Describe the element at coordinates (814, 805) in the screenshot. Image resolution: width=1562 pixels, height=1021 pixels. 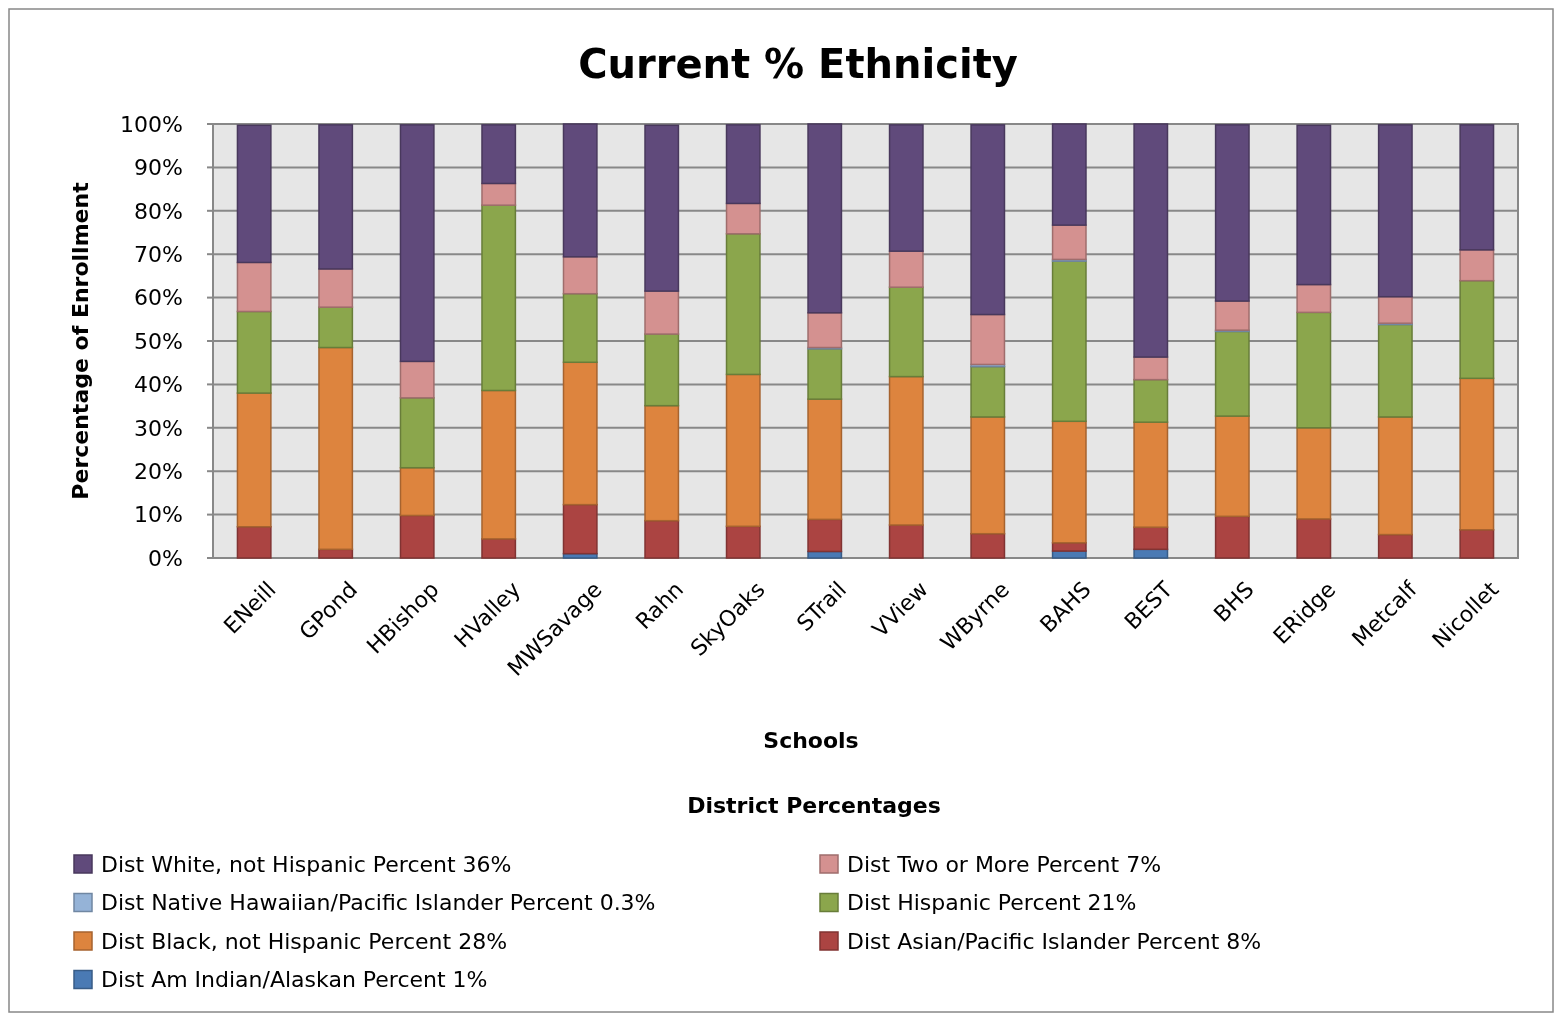
I see `legend-title: District Percentages` at that location.